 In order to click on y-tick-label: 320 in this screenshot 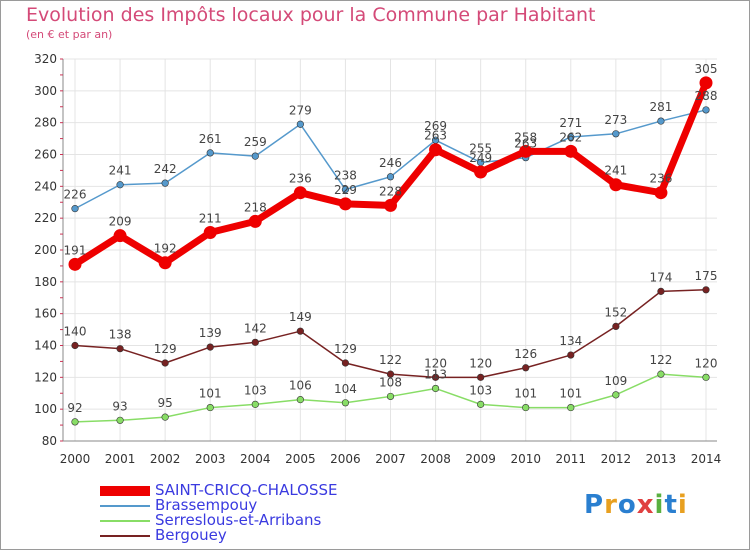, I will do `click(45, 59)`.